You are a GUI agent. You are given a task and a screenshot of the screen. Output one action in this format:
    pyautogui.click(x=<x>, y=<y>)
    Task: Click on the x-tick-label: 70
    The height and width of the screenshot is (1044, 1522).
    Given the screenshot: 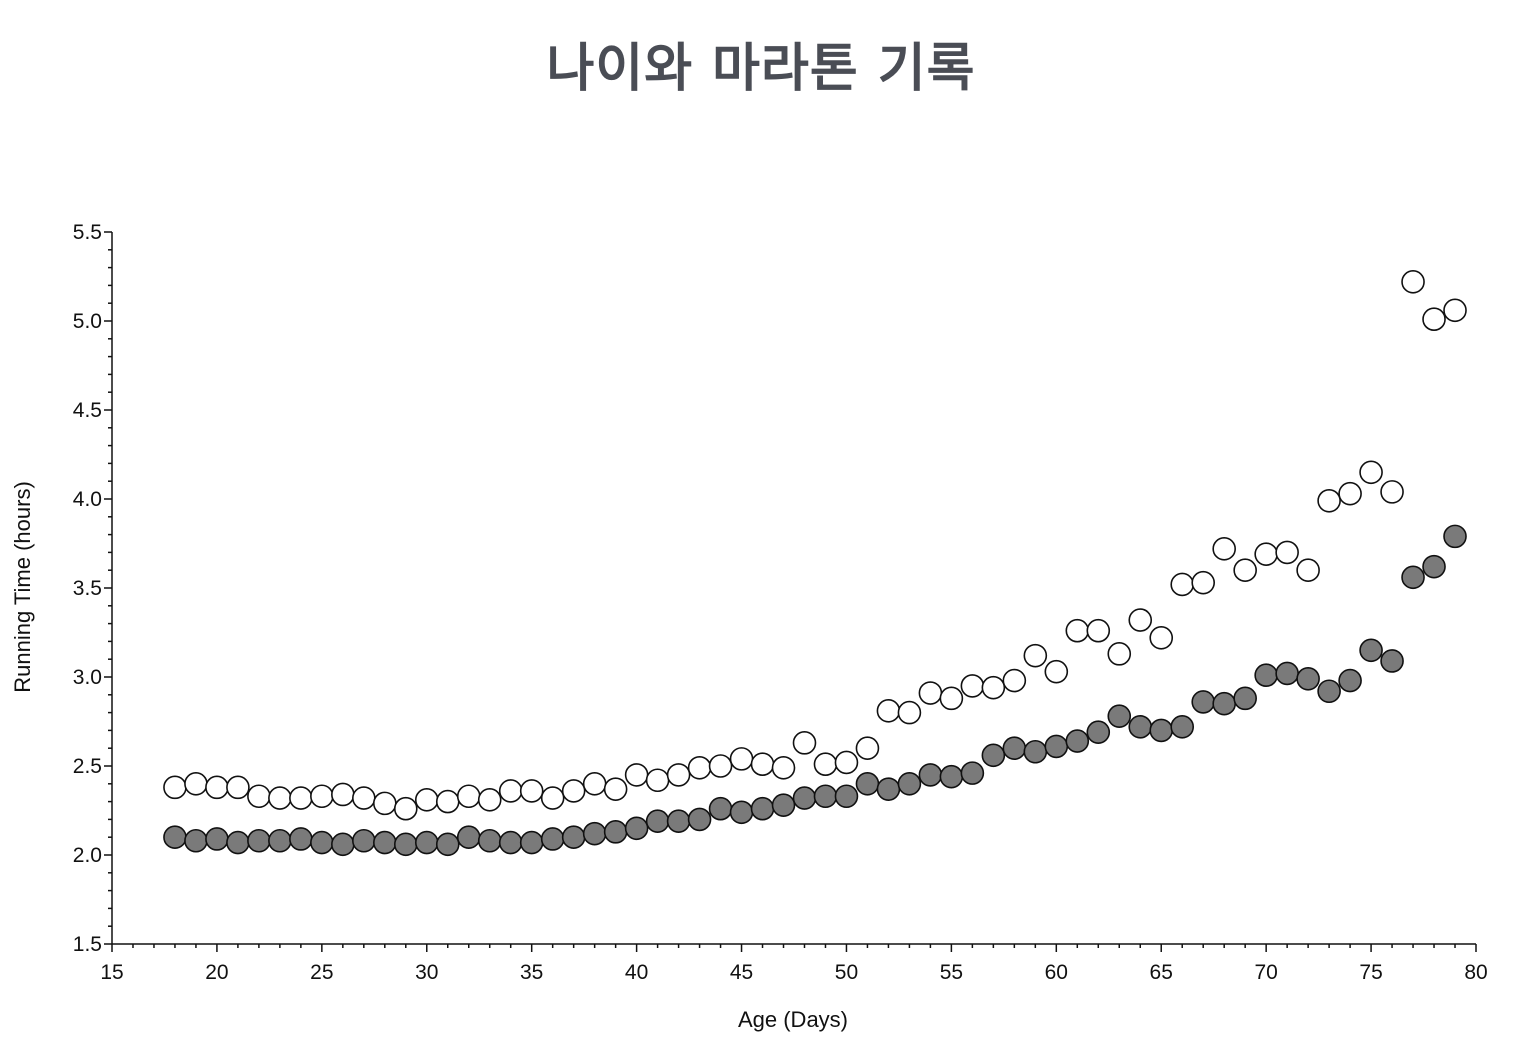 What is the action you would take?
    pyautogui.click(x=1265, y=972)
    